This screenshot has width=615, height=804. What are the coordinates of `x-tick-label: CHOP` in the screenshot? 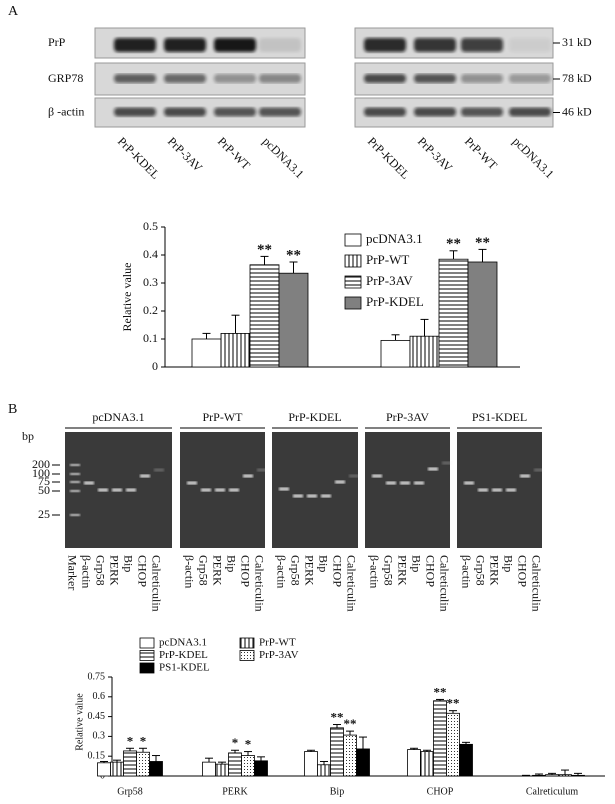 It's located at (440, 791).